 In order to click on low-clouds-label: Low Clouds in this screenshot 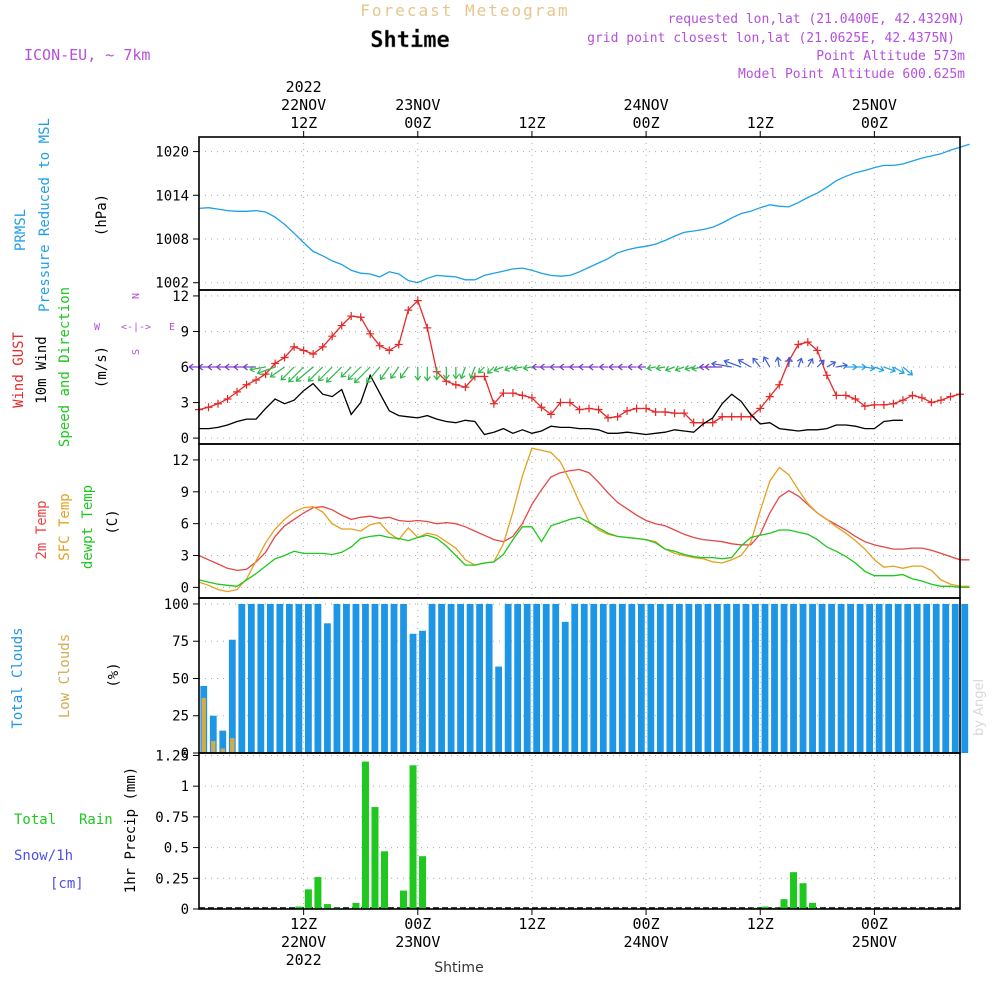, I will do `click(65, 676)`.